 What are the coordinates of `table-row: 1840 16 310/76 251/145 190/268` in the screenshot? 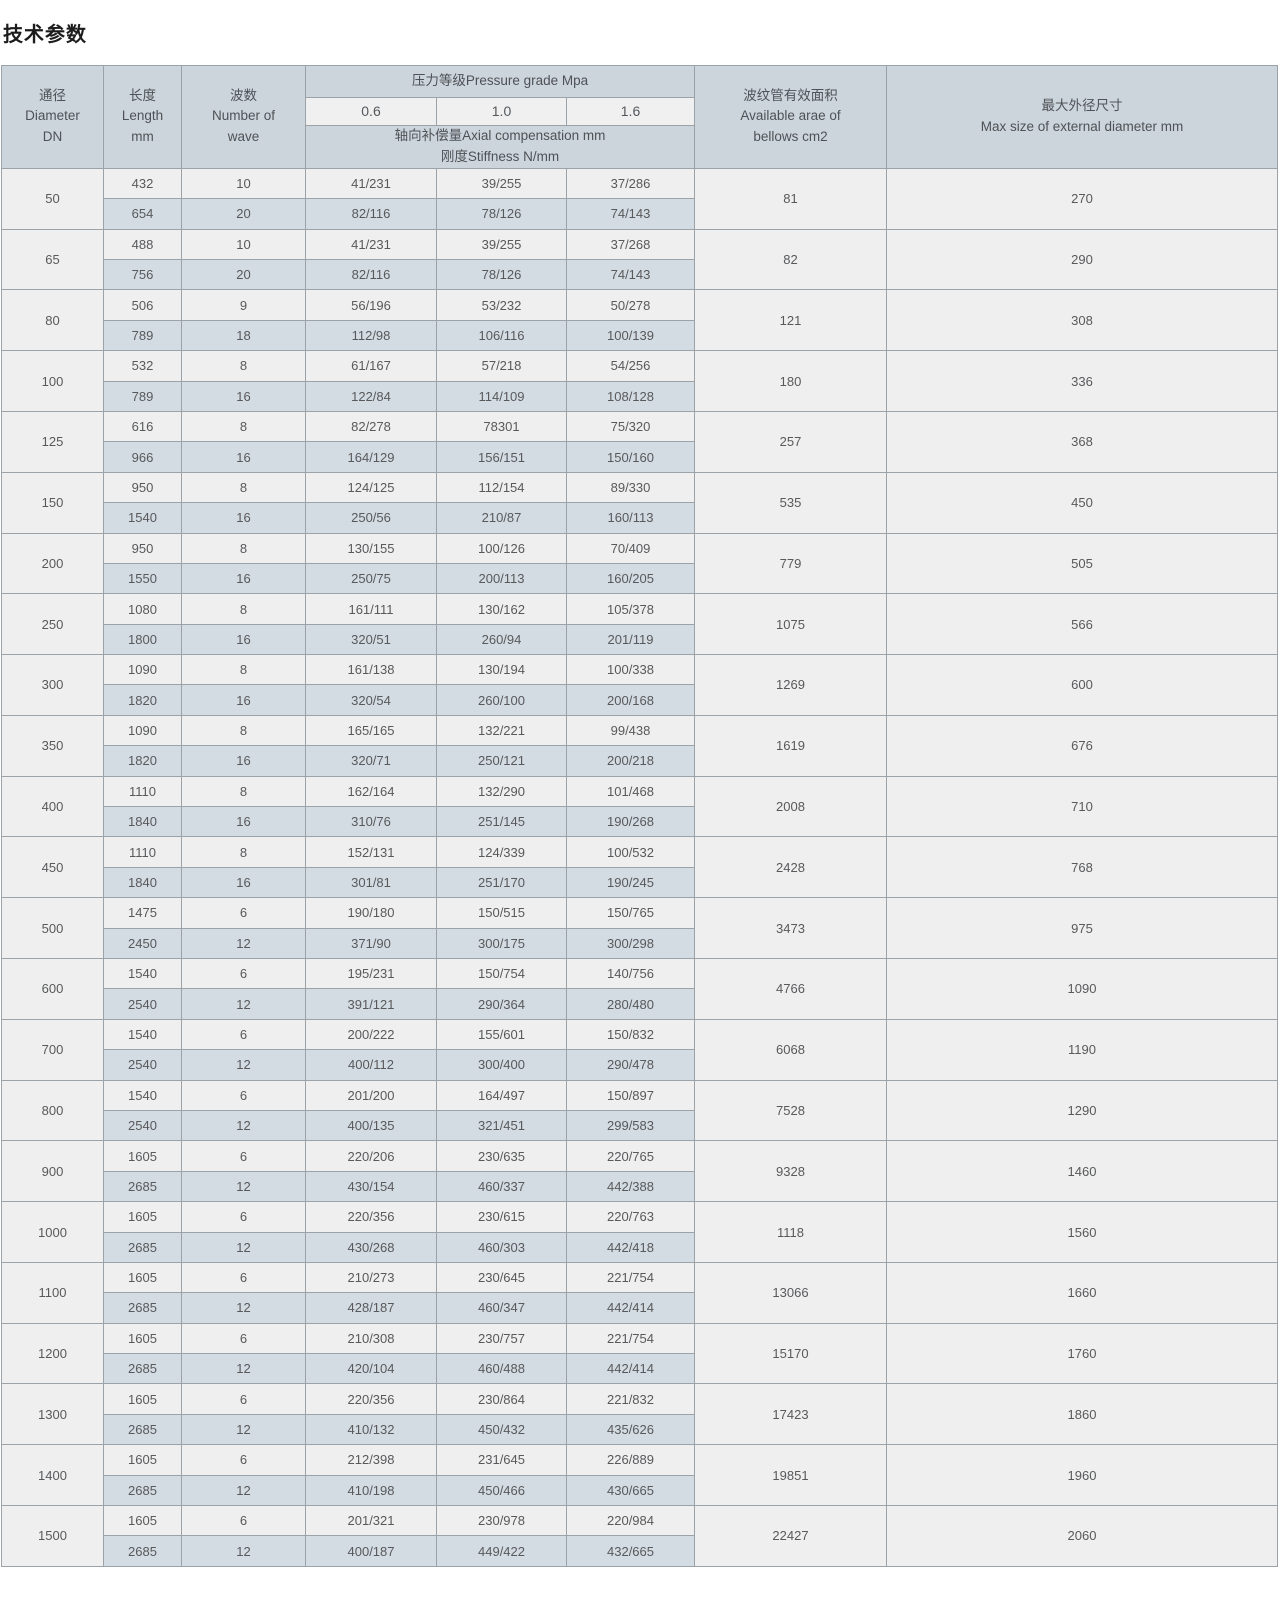 It's located at (640, 822).